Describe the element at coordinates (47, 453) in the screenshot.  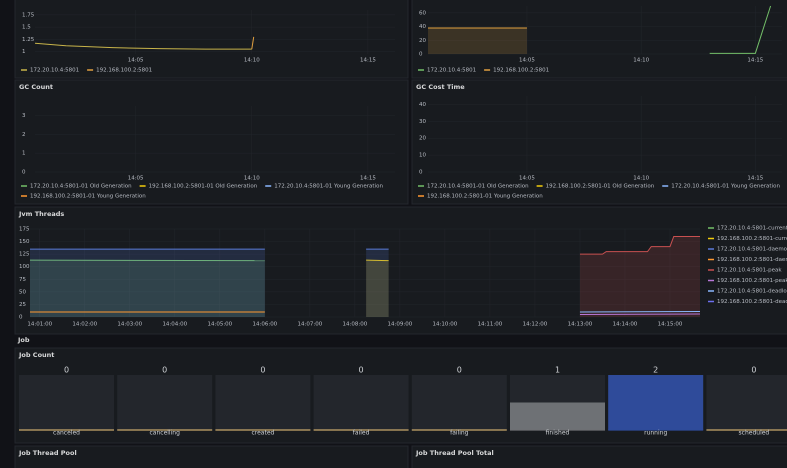
I see `panel-title: Job Thread Pool` at that location.